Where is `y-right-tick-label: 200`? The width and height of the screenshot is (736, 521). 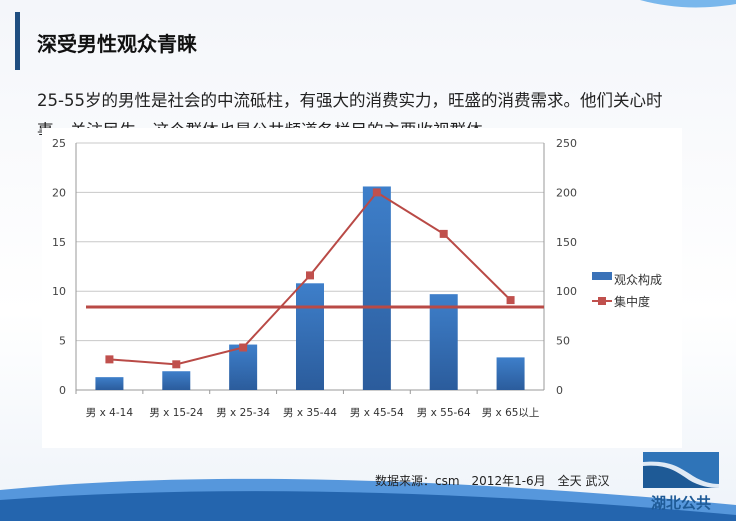
y-right-tick-label: 200 is located at coordinates (566, 192).